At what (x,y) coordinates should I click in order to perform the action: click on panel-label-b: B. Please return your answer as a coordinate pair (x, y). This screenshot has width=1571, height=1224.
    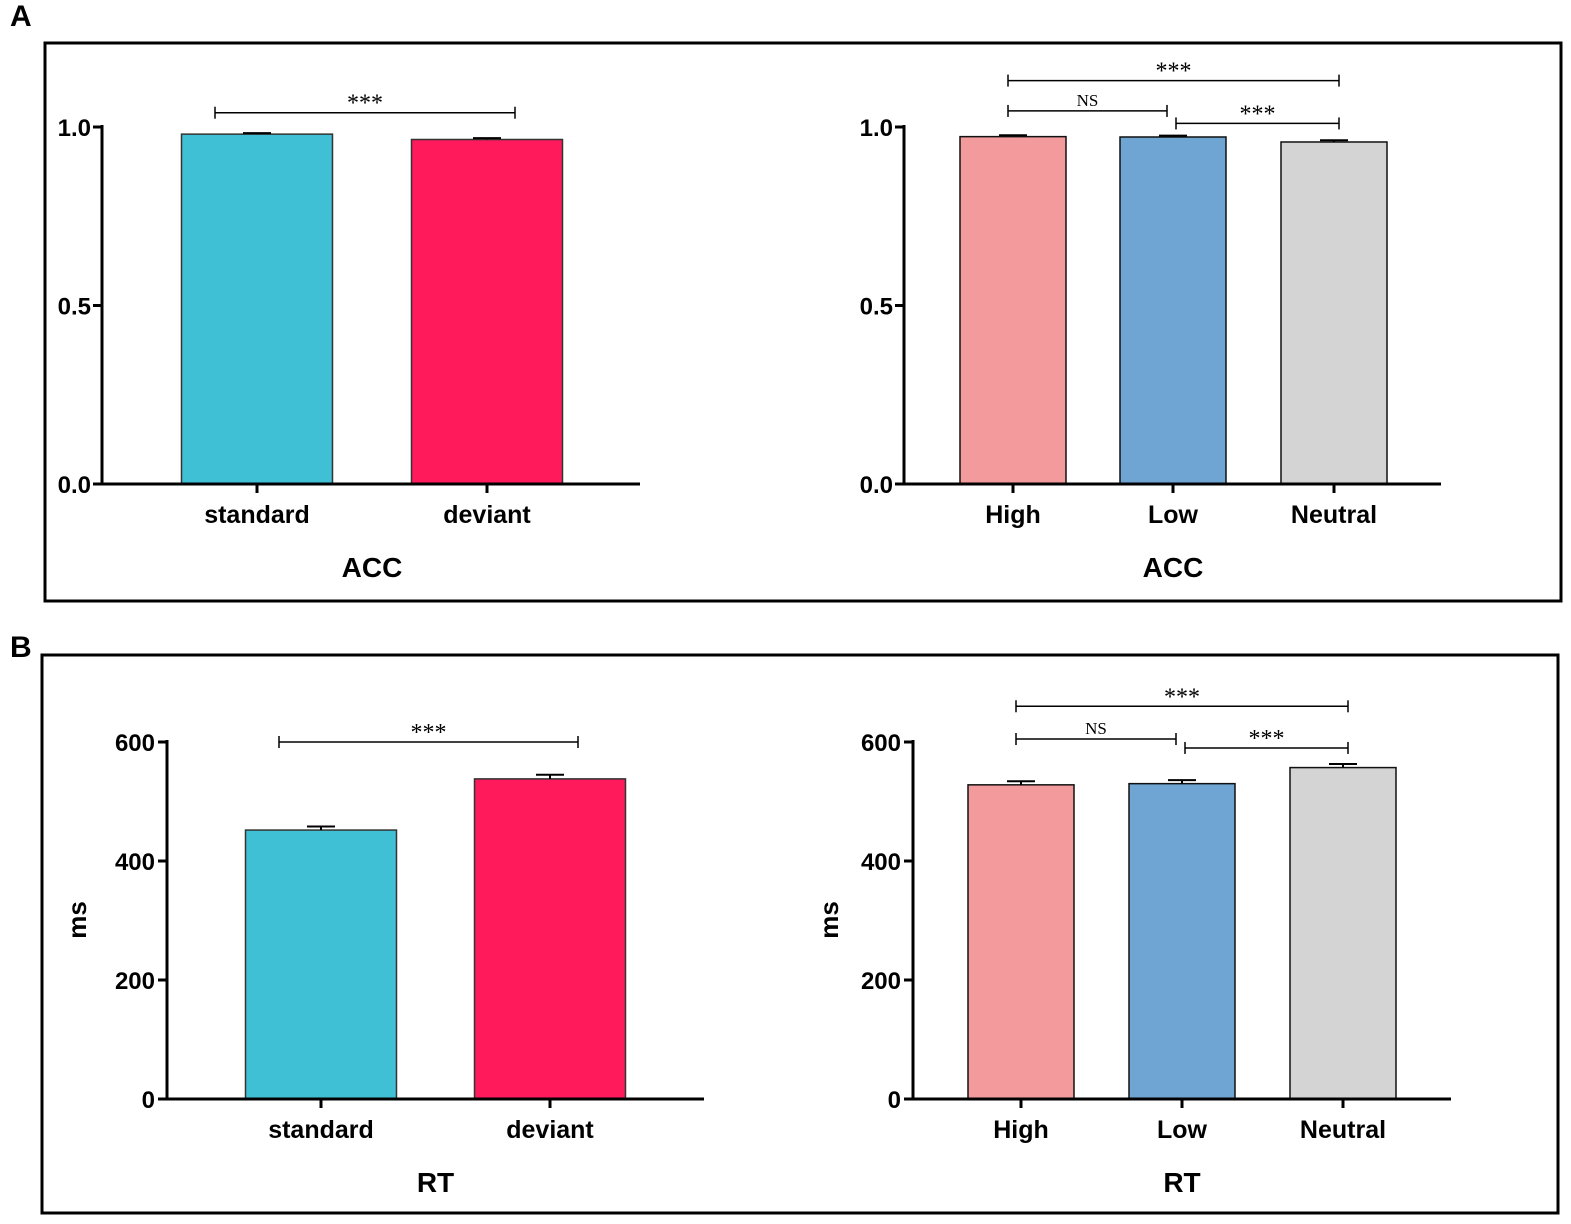
    Looking at the image, I should click on (21, 647).